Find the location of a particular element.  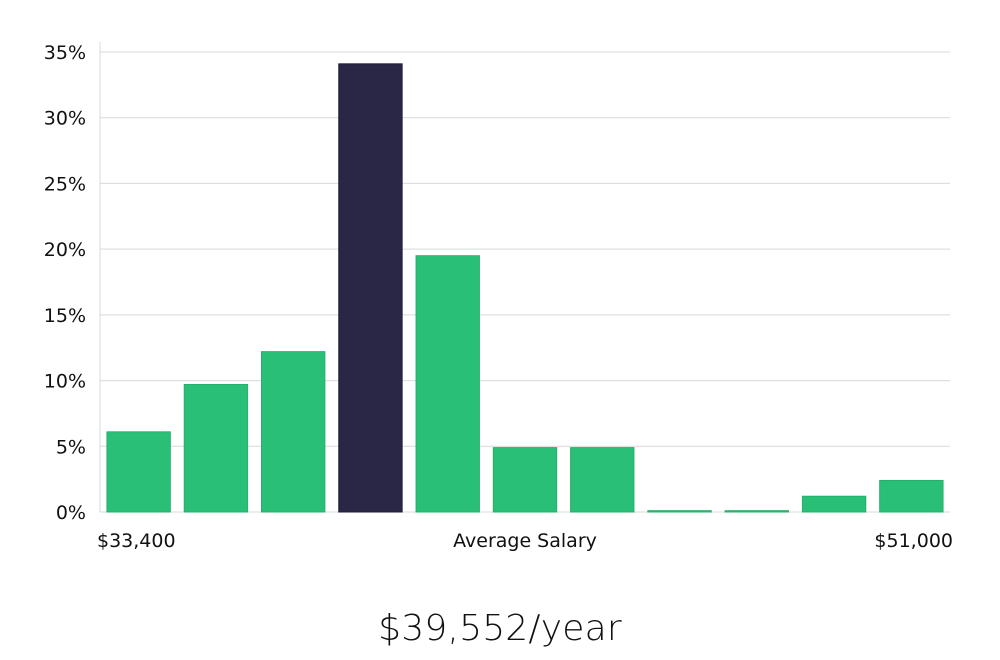

histogram-bar-highlighted is located at coordinates (370, 288).